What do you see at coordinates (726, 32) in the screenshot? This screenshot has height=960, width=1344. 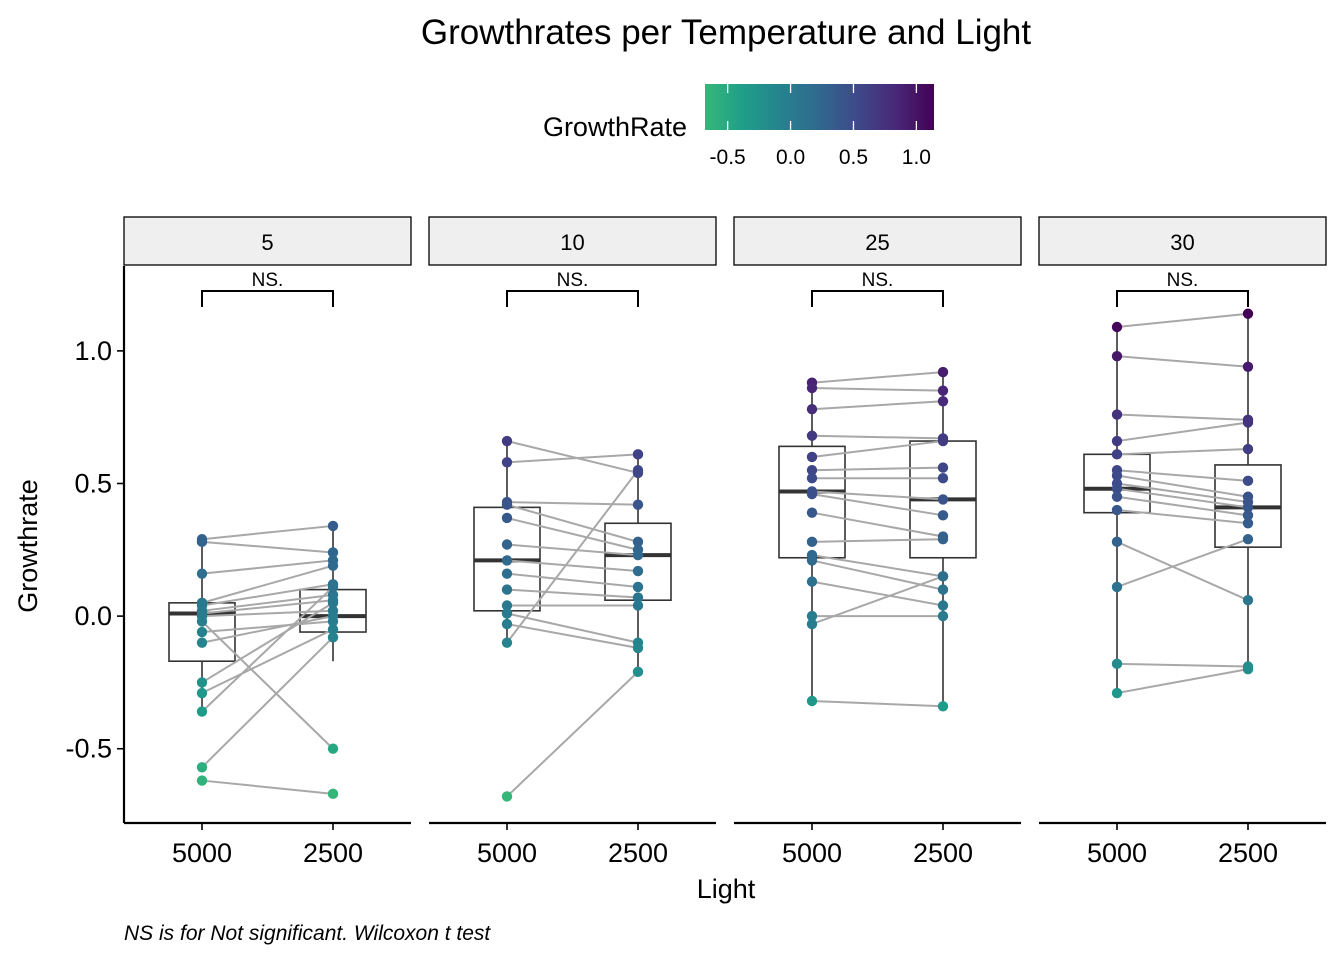 I see `chart-title: Growthrates per Temperature and Light` at bounding box center [726, 32].